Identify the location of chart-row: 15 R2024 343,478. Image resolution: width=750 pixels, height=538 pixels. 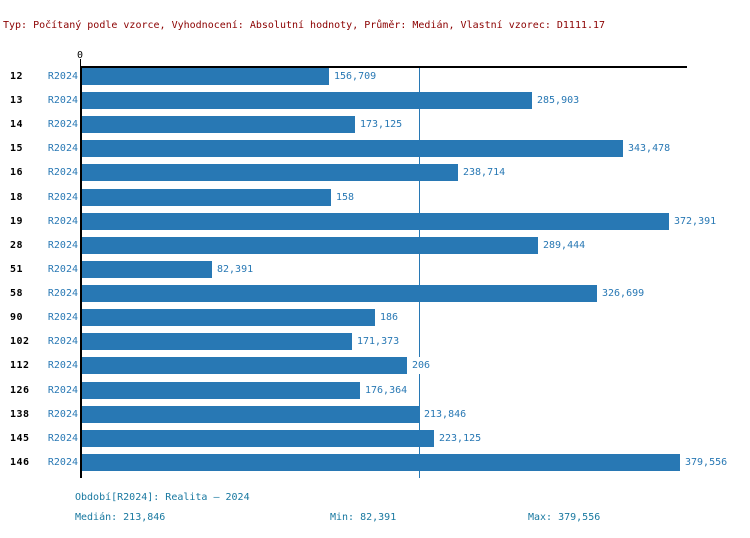
(375, 148).